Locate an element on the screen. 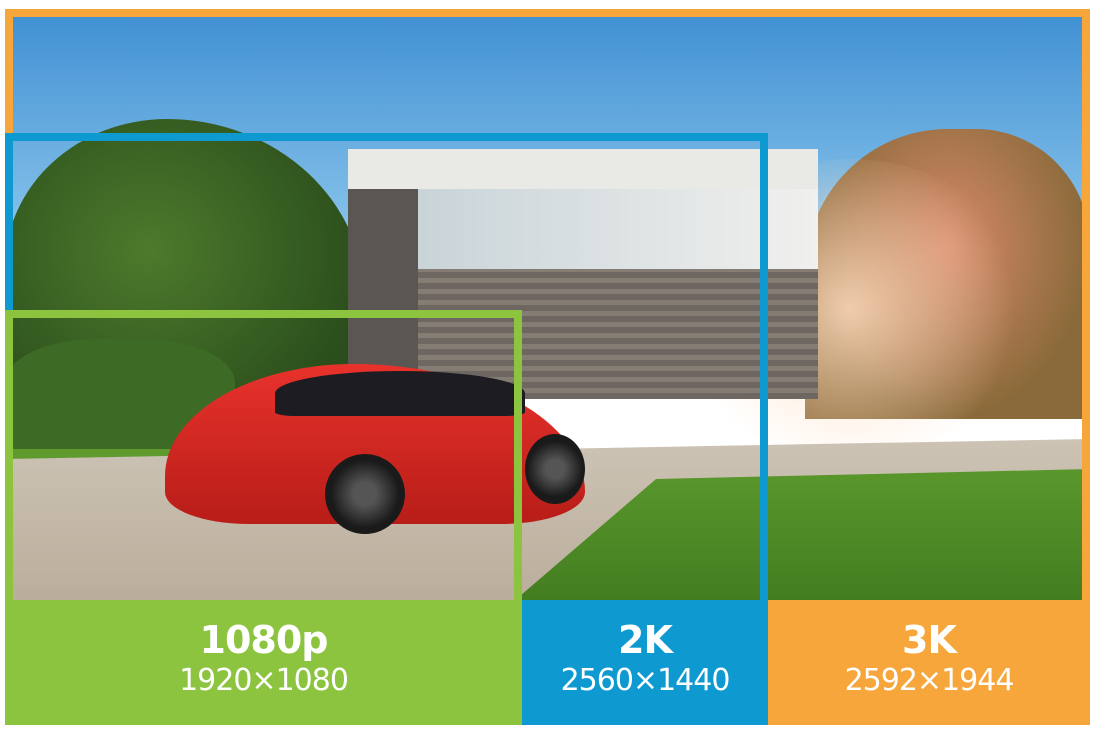 The height and width of the screenshot is (731, 1098). resolution-size: 2560×1440 is located at coordinates (645, 680).